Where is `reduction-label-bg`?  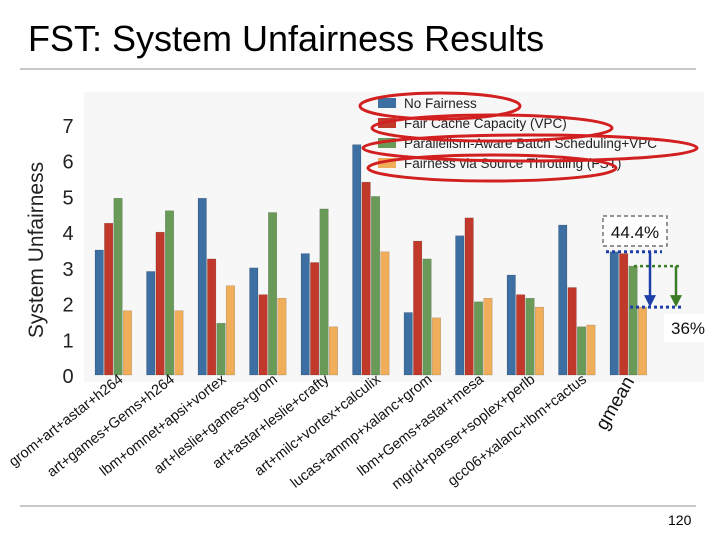 reduction-label-bg is located at coordinates (688, 328).